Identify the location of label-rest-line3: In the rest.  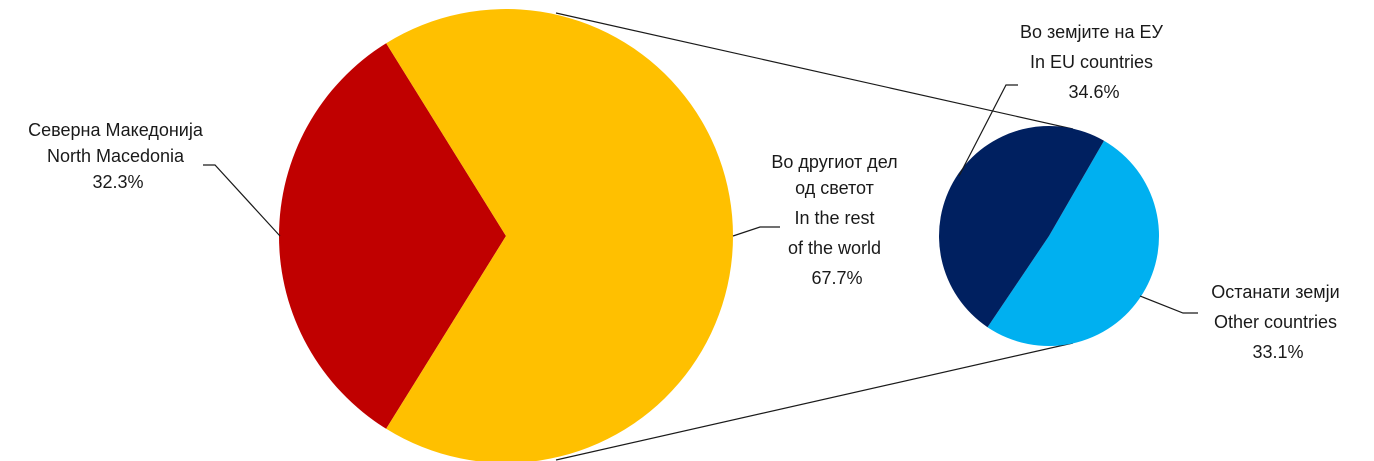
(834, 218).